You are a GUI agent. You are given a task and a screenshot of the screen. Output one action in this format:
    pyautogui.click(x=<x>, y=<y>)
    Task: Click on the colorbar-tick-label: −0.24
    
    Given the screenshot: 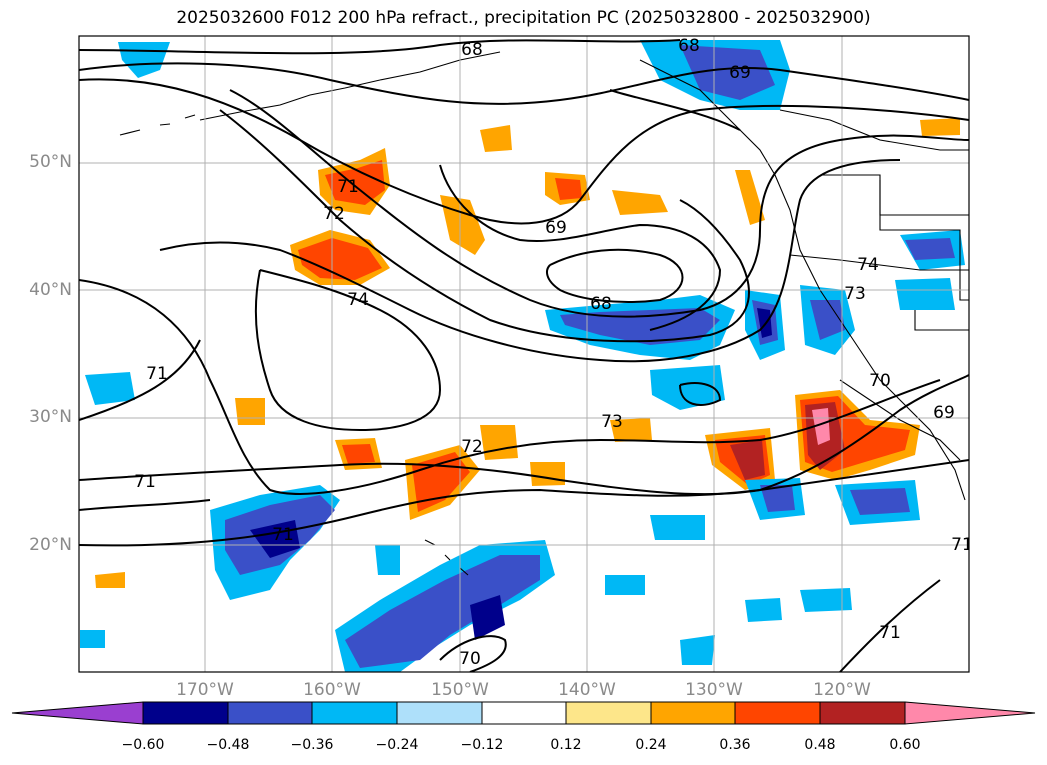 What is the action you would take?
    pyautogui.click(x=397, y=745)
    